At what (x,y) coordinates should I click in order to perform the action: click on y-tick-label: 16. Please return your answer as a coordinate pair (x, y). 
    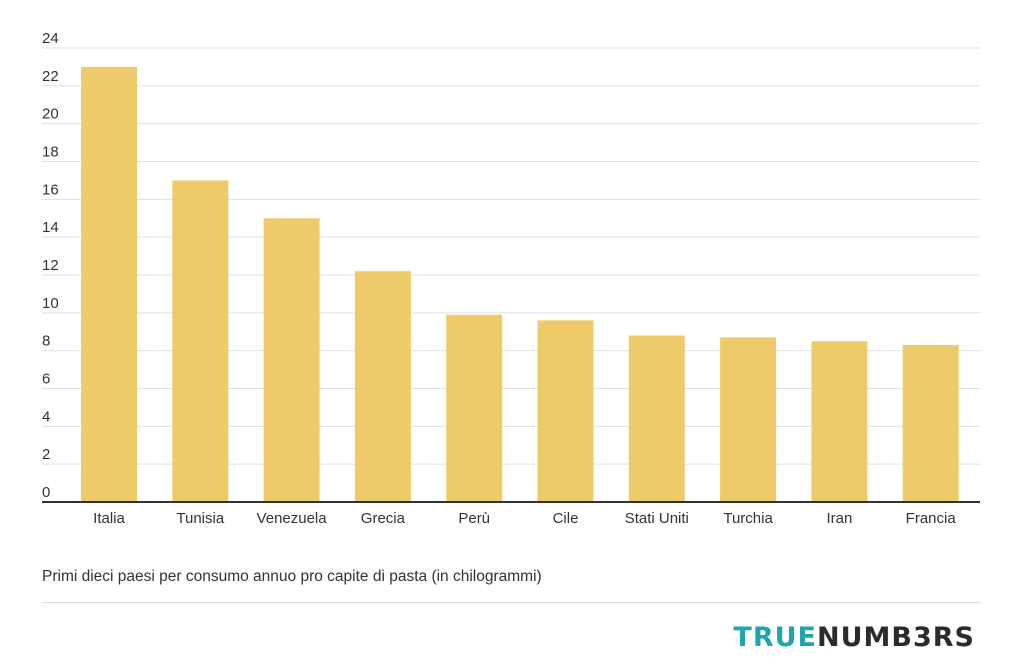
    Looking at the image, I should click on (50, 189).